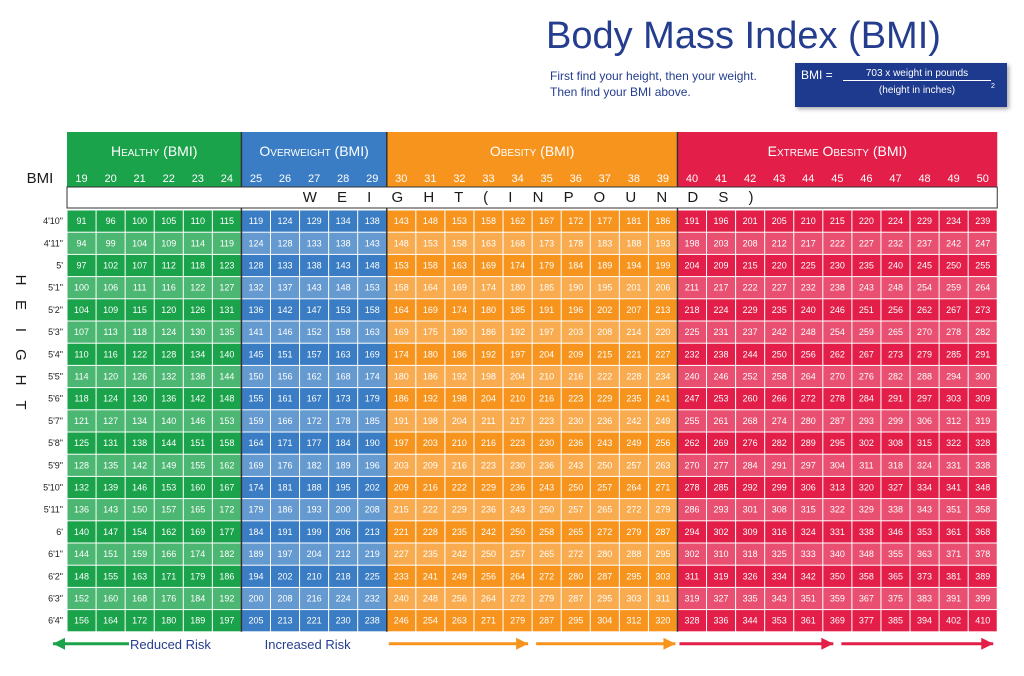 This screenshot has width=1024, height=676. Describe the element at coordinates (662, 221) in the screenshot. I see `weight-value: 186` at that location.